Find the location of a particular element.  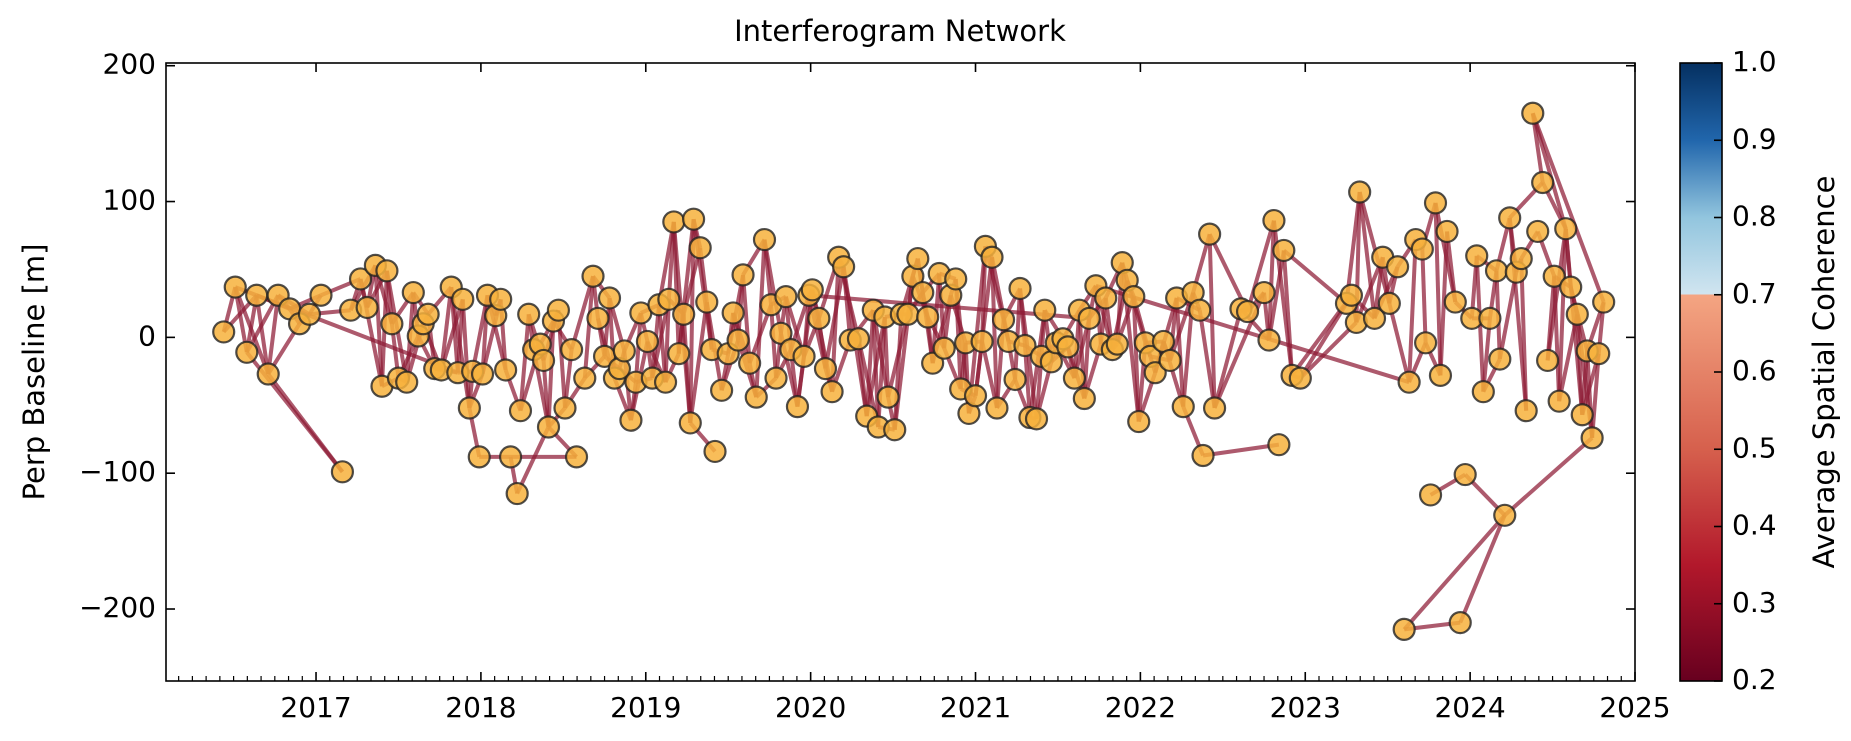

y-tick-label: 200 is located at coordinates (129, 64).